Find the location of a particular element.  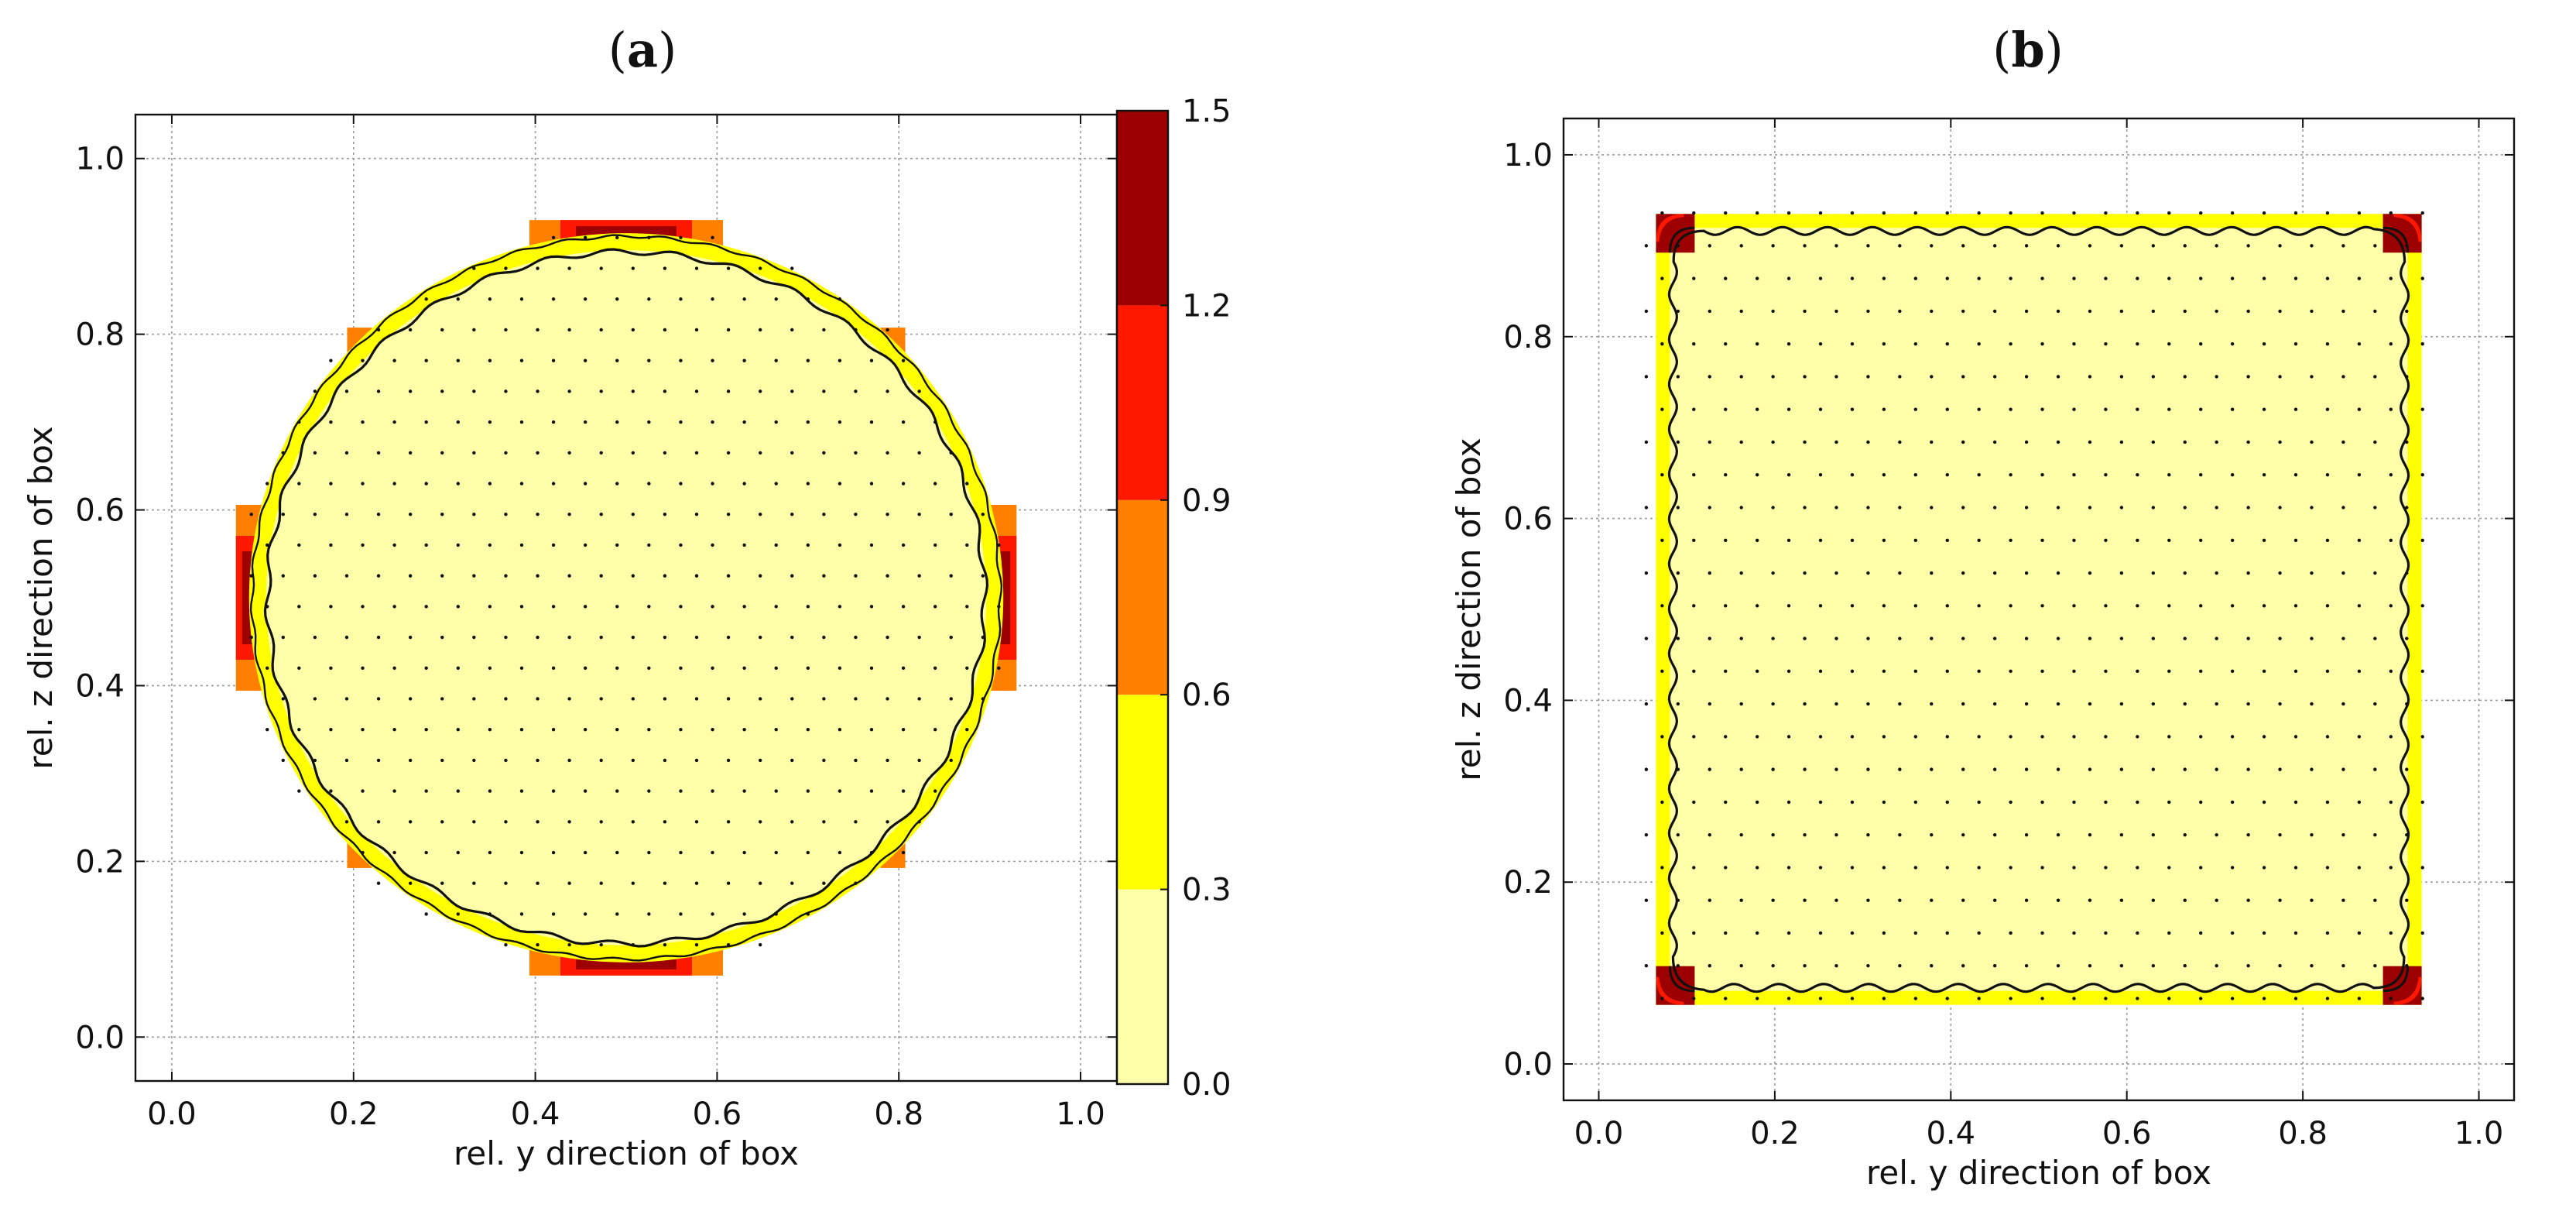

y-tick-label: 0.6 is located at coordinates (1528, 519).